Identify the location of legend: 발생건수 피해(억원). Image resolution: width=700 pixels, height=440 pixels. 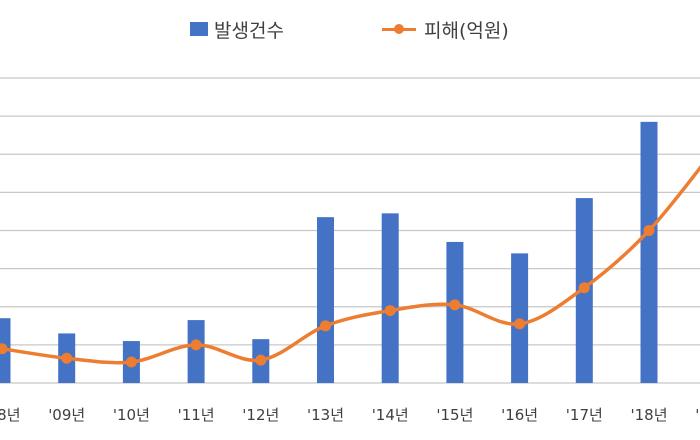
(350, 29).